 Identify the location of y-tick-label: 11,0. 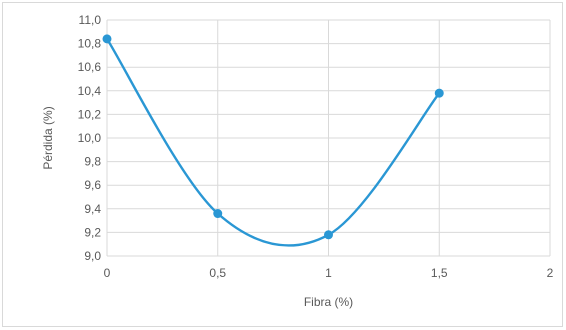
(90, 20).